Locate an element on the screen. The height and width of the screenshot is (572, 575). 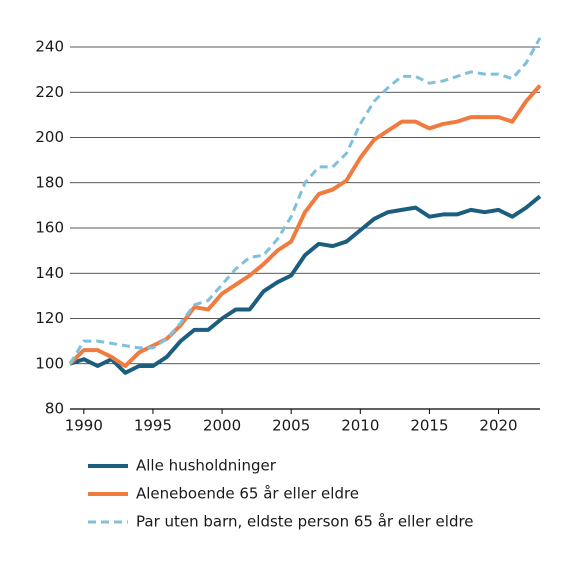
y-tick-label: 120 is located at coordinates (49, 318).